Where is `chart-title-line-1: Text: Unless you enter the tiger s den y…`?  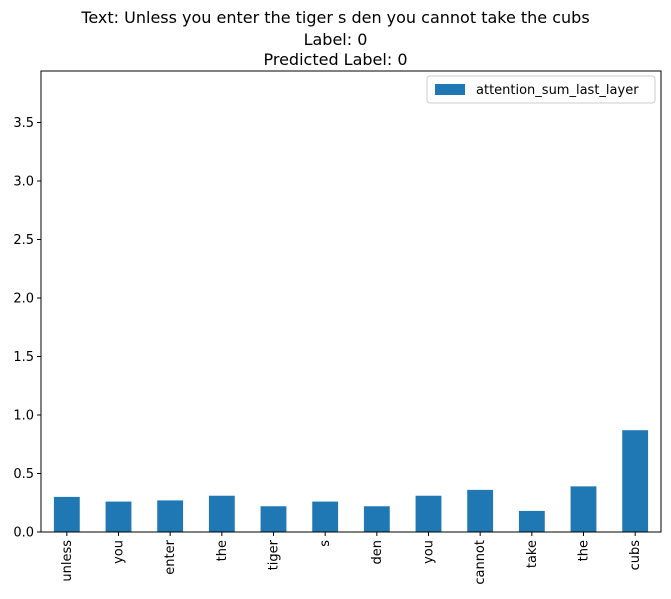
chart-title-line-1: Text: Unless you enter the tiger s den y… is located at coordinates (335, 17).